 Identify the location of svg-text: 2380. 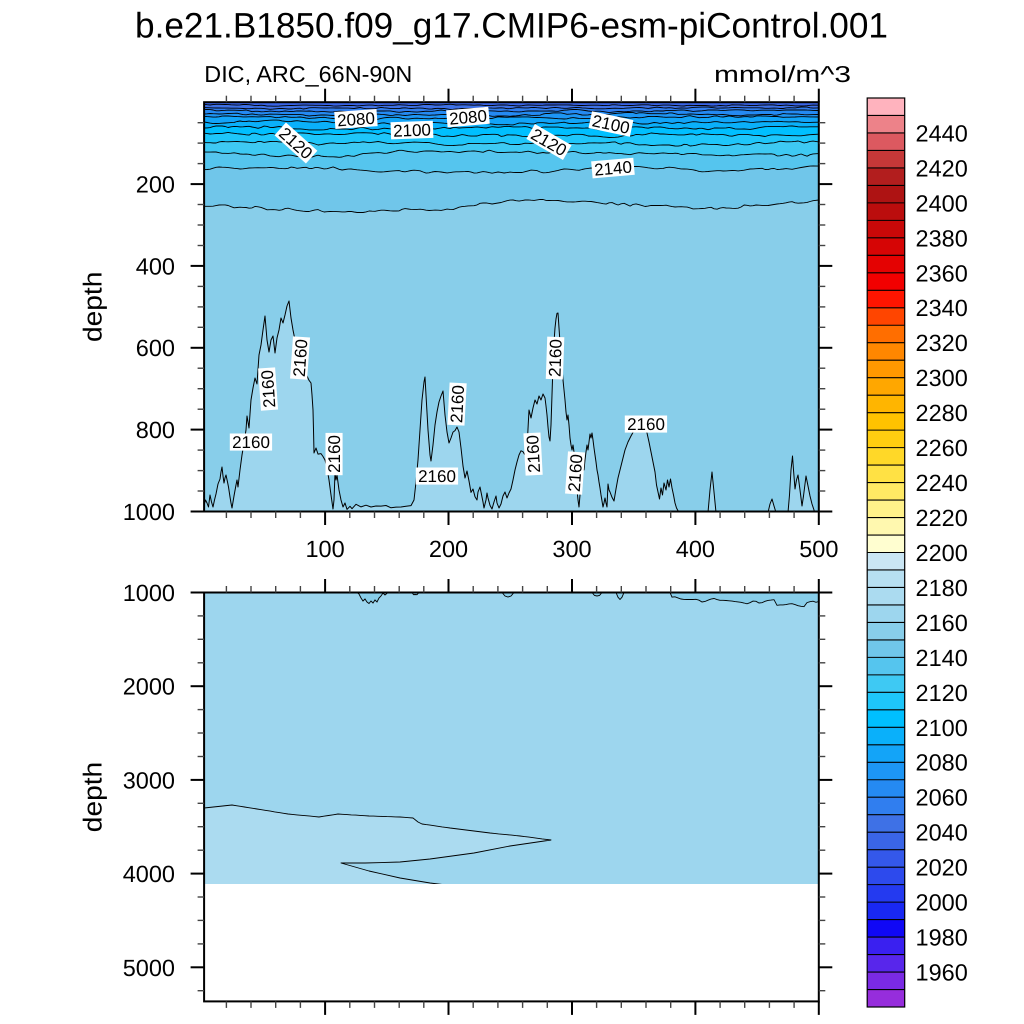
(942, 238).